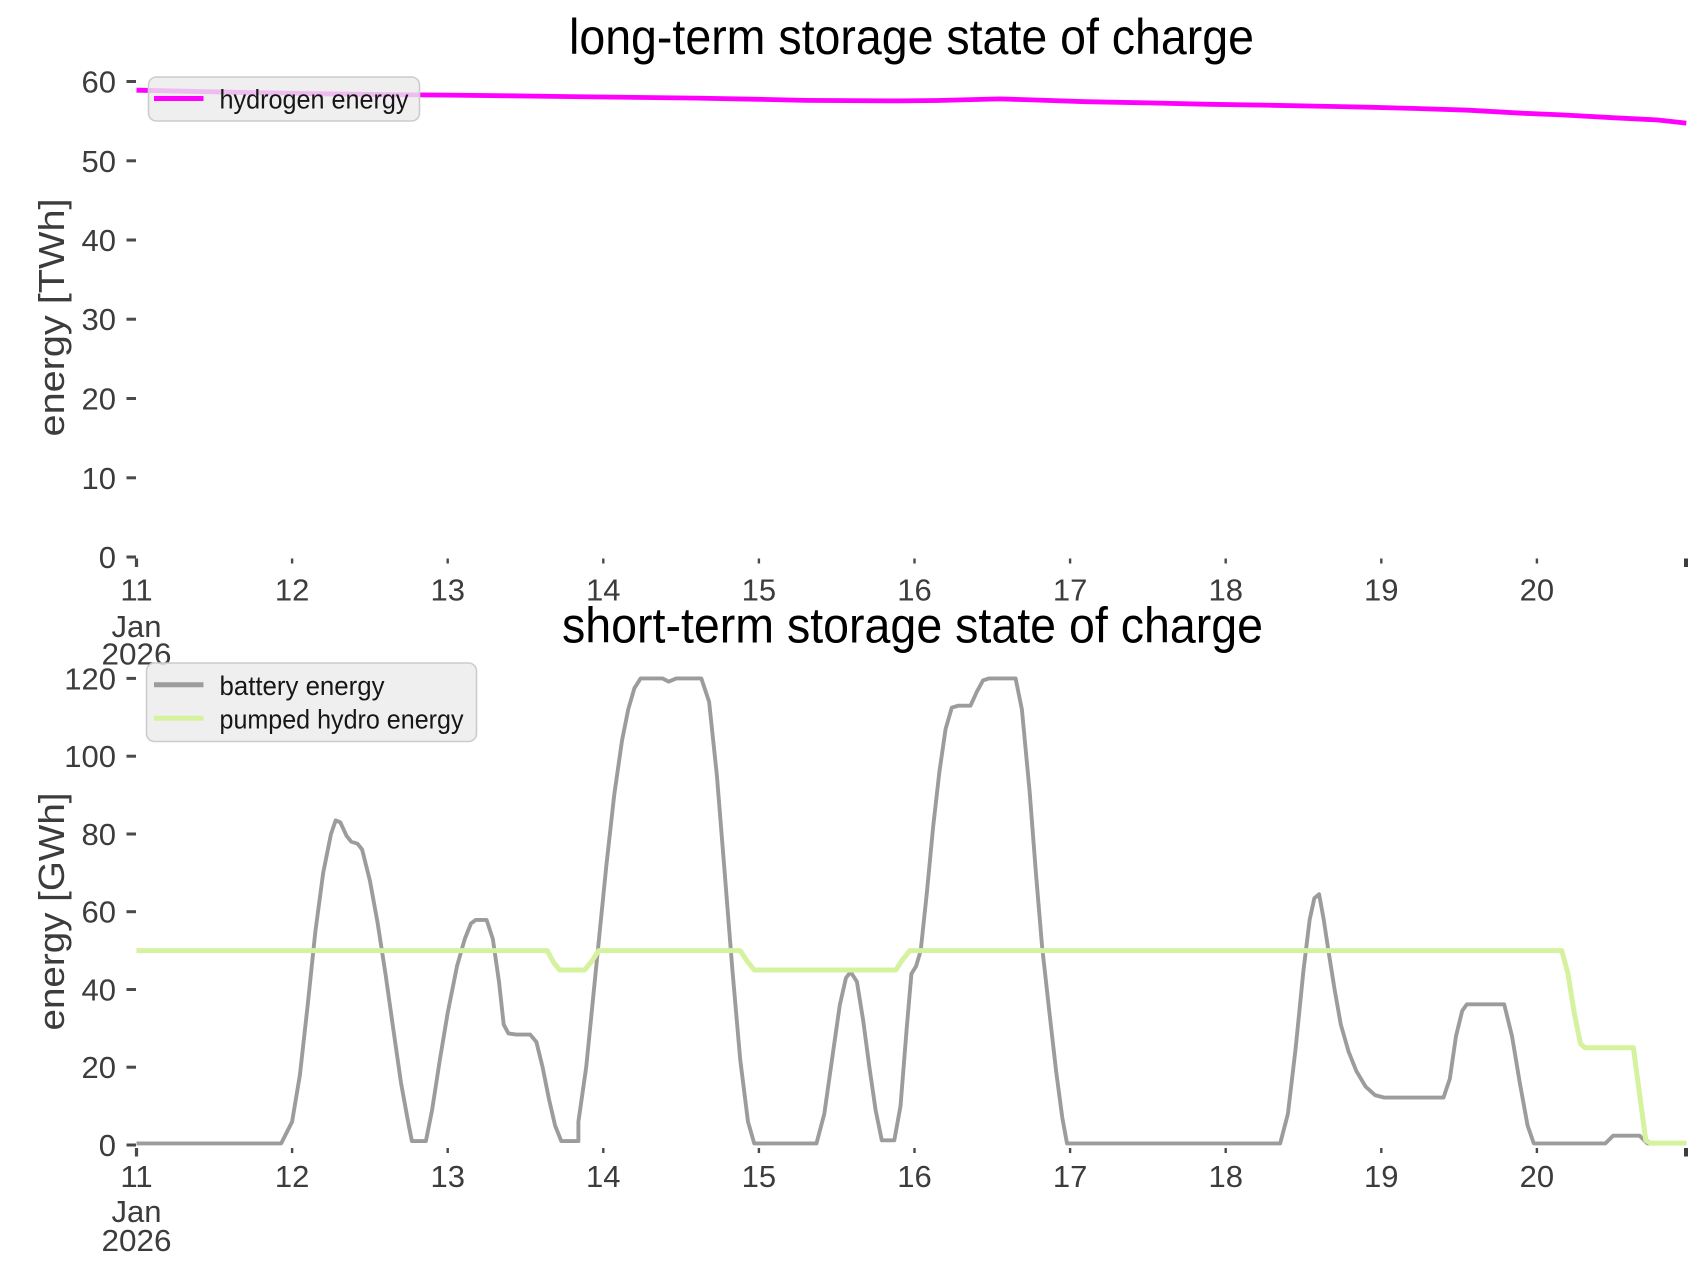 This screenshot has height=1282, width=1706. What do you see at coordinates (302, 686) in the screenshot?
I see `svg-text: battery energy` at bounding box center [302, 686].